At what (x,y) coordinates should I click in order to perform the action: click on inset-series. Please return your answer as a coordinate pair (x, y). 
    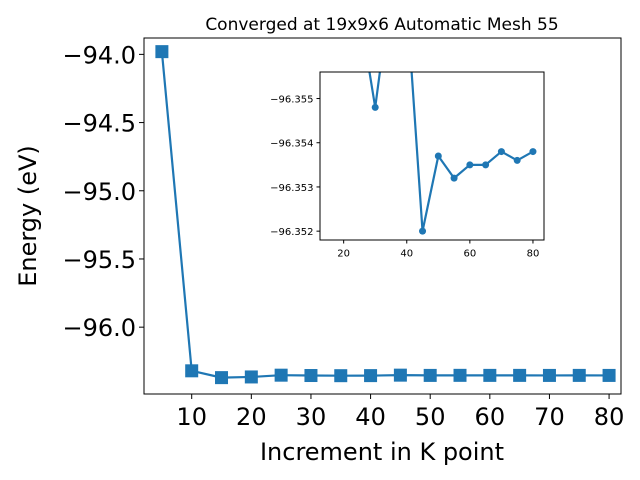
    Looking at the image, I should click on (452, 153).